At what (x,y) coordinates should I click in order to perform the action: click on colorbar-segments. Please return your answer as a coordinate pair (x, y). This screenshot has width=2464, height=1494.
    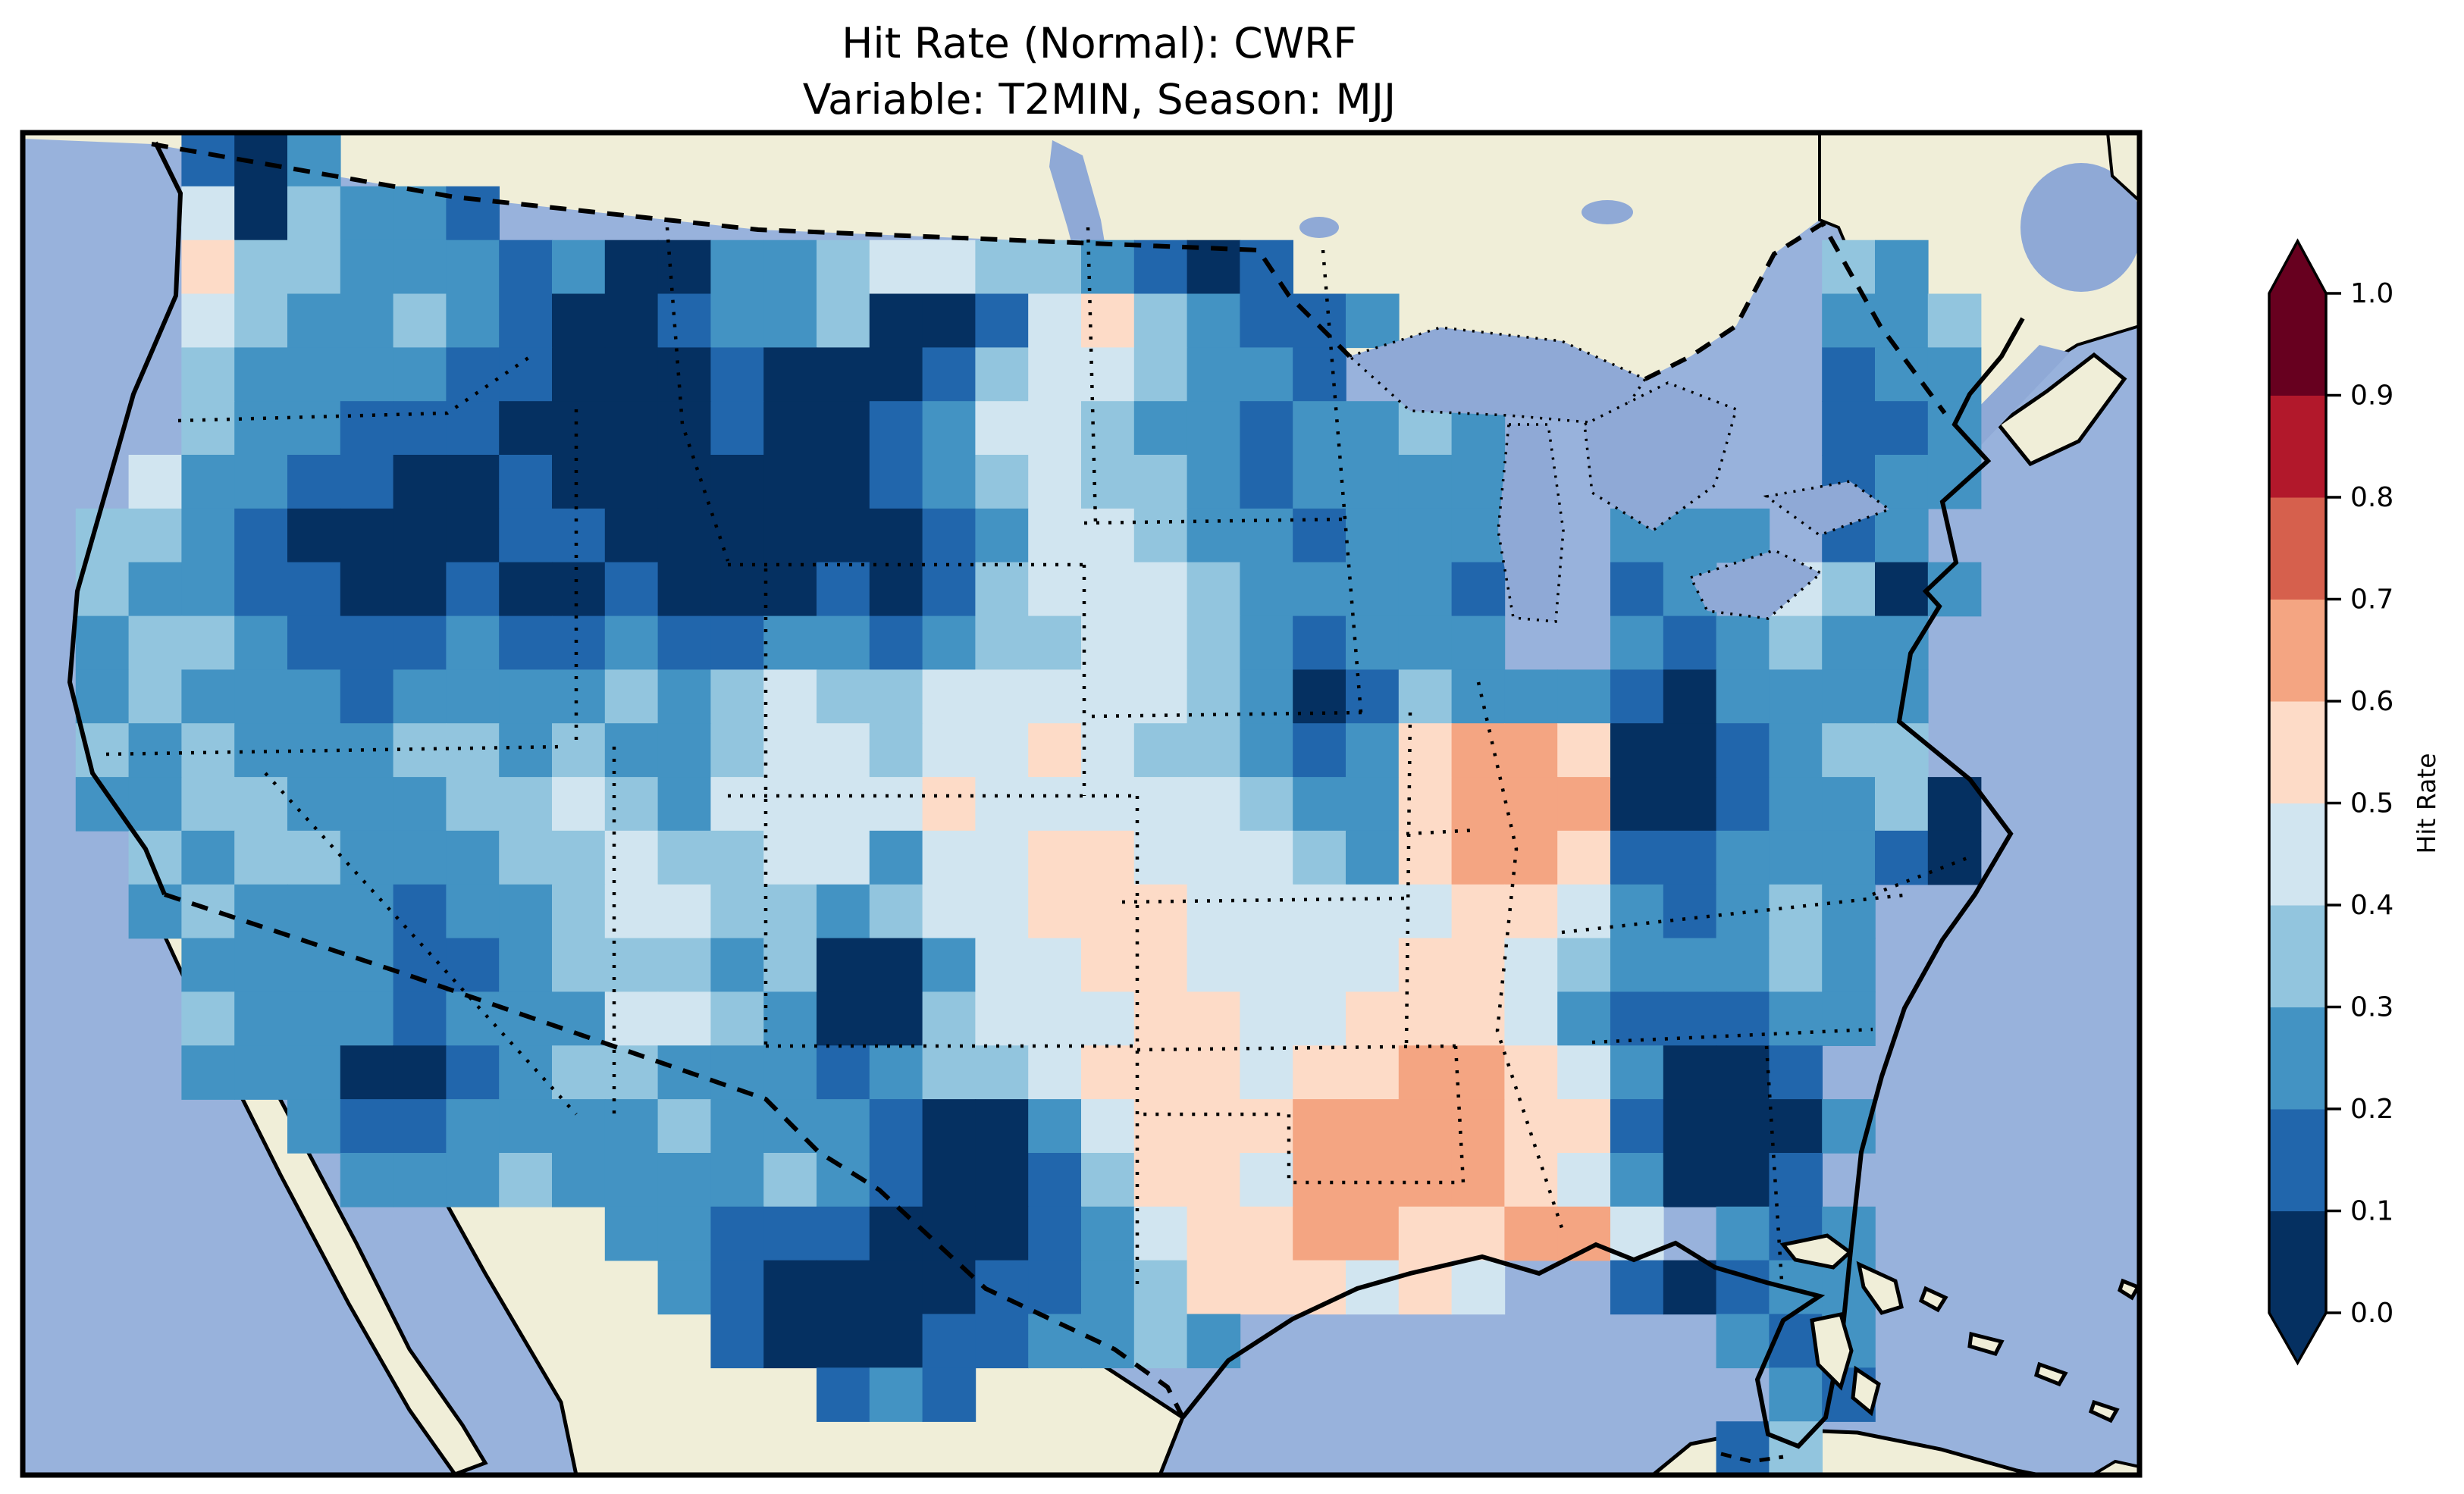
    Looking at the image, I should click on (2297, 802).